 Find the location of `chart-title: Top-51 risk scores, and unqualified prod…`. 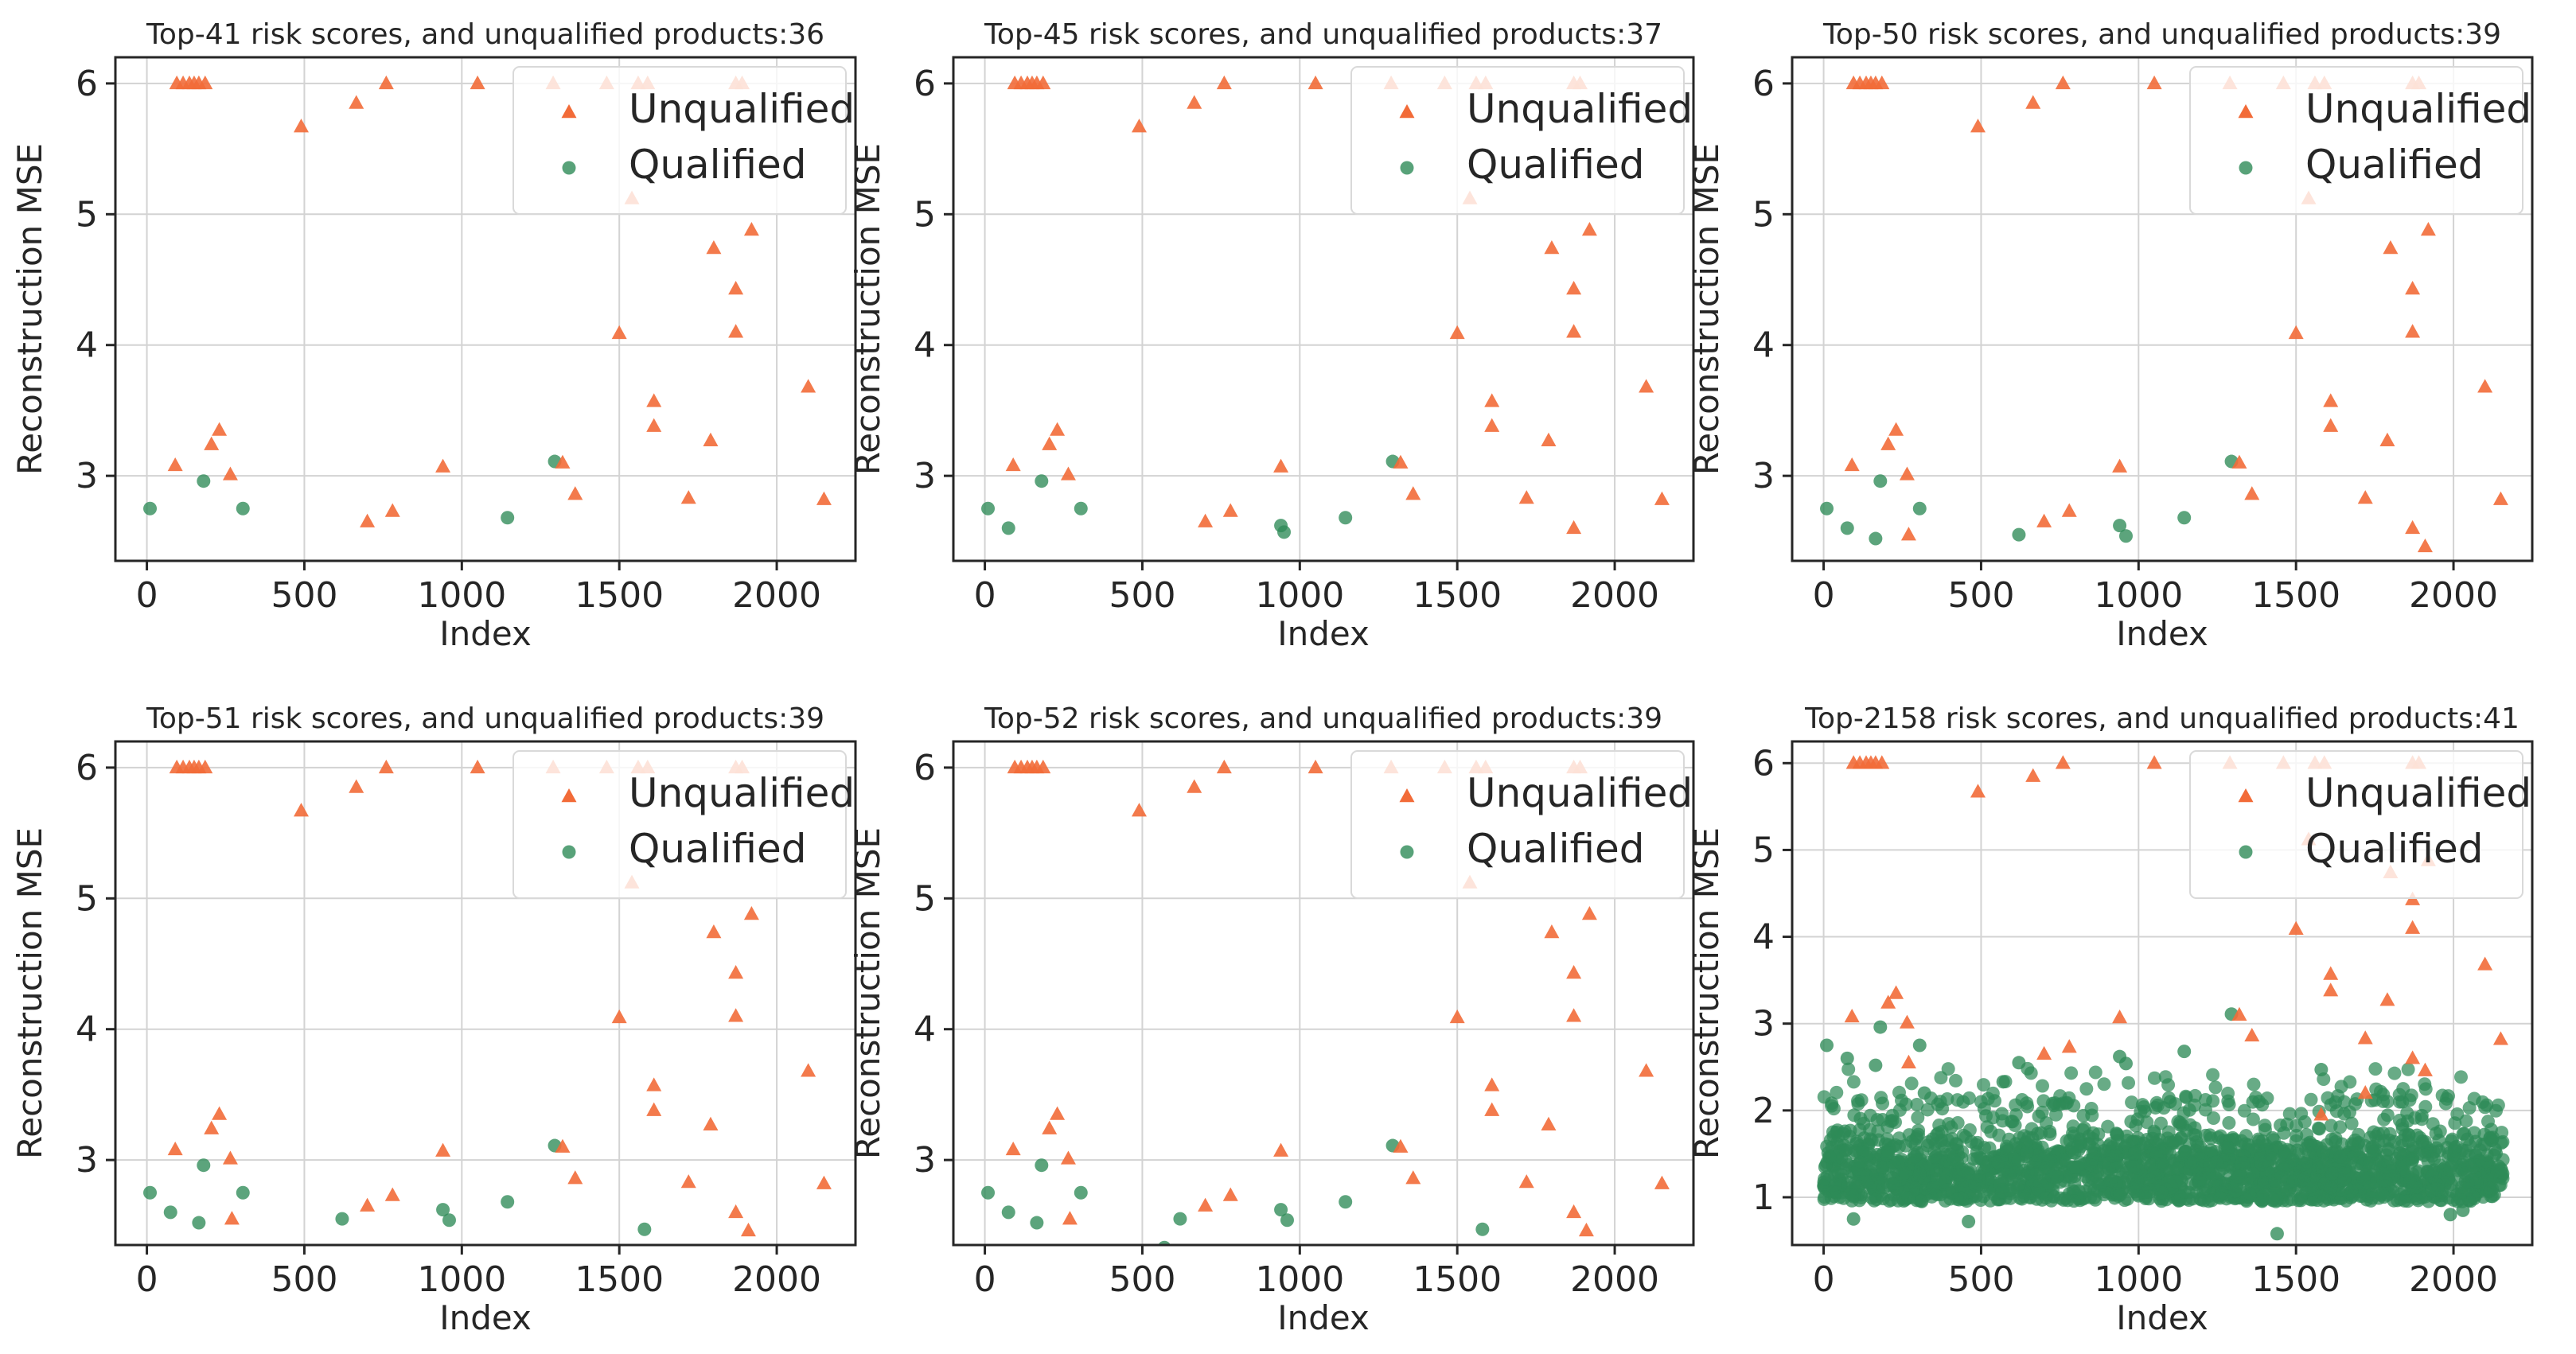

chart-title: Top-51 risk scores, and unqualified prod… is located at coordinates (485, 718).